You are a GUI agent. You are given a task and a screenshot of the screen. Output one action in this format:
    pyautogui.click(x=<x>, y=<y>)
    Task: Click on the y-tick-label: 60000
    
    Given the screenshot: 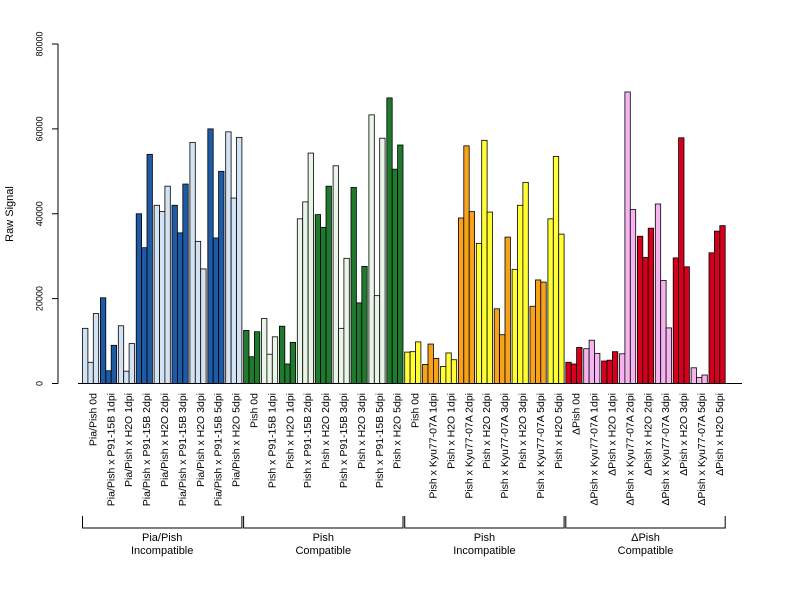 What is the action you would take?
    pyautogui.click(x=39, y=128)
    